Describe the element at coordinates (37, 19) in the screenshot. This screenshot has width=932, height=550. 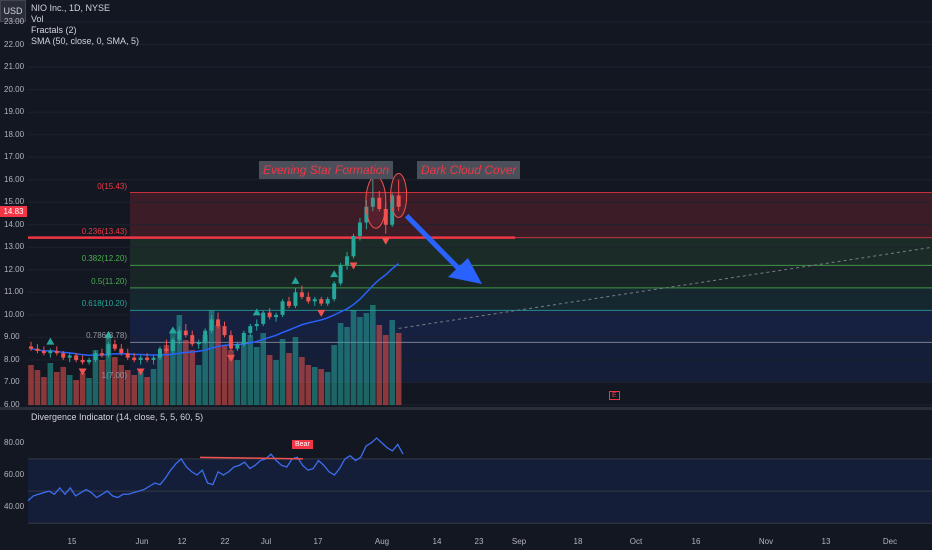
I see `indicator-vol: Vol` at that location.